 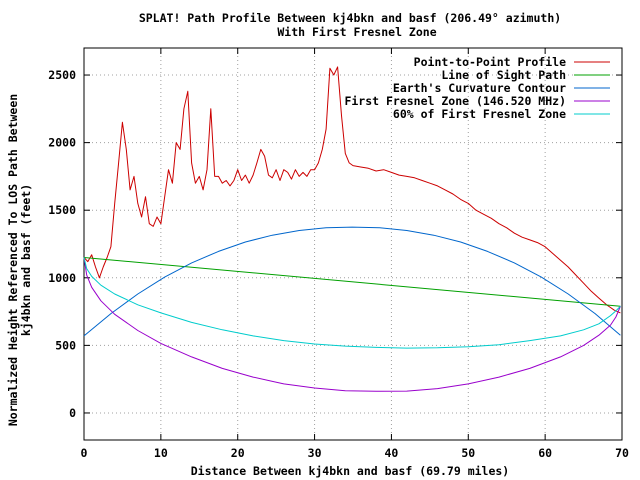 What do you see at coordinates (62, 75) in the screenshot?
I see `y-tick-label: 2500` at bounding box center [62, 75].